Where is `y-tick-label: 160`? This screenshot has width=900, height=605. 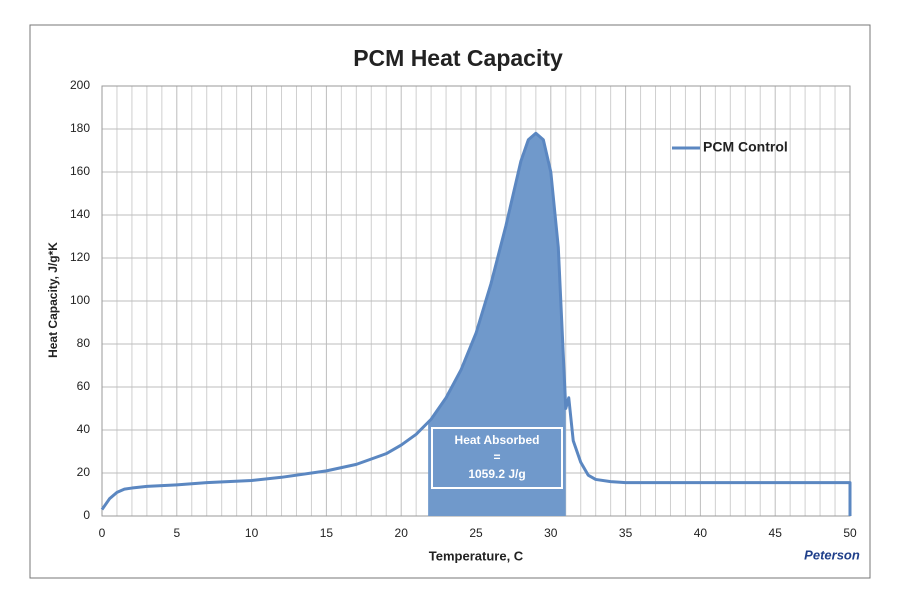 y-tick-label: 160 is located at coordinates (80, 171).